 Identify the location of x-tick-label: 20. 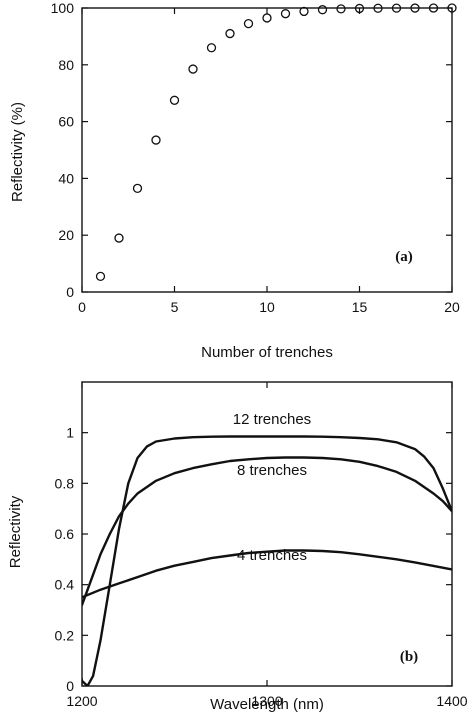
(452, 307).